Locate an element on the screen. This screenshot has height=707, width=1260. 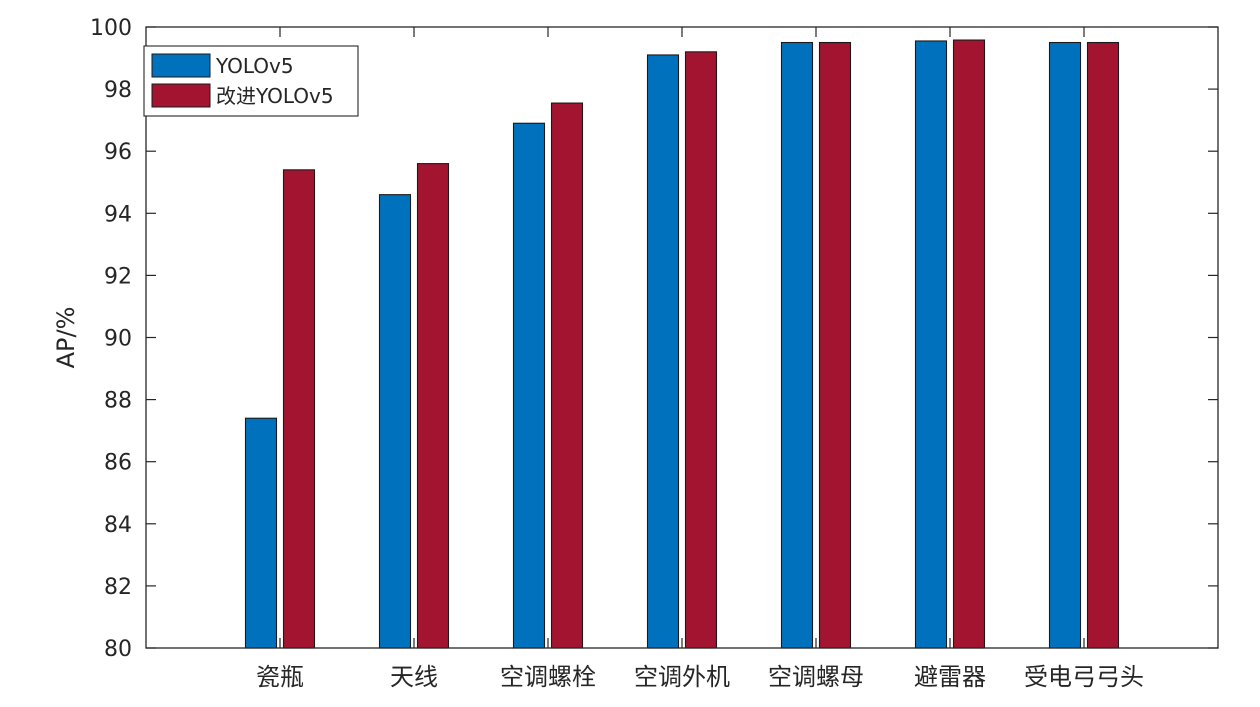
y-tick-label: 86 is located at coordinates (118, 463).